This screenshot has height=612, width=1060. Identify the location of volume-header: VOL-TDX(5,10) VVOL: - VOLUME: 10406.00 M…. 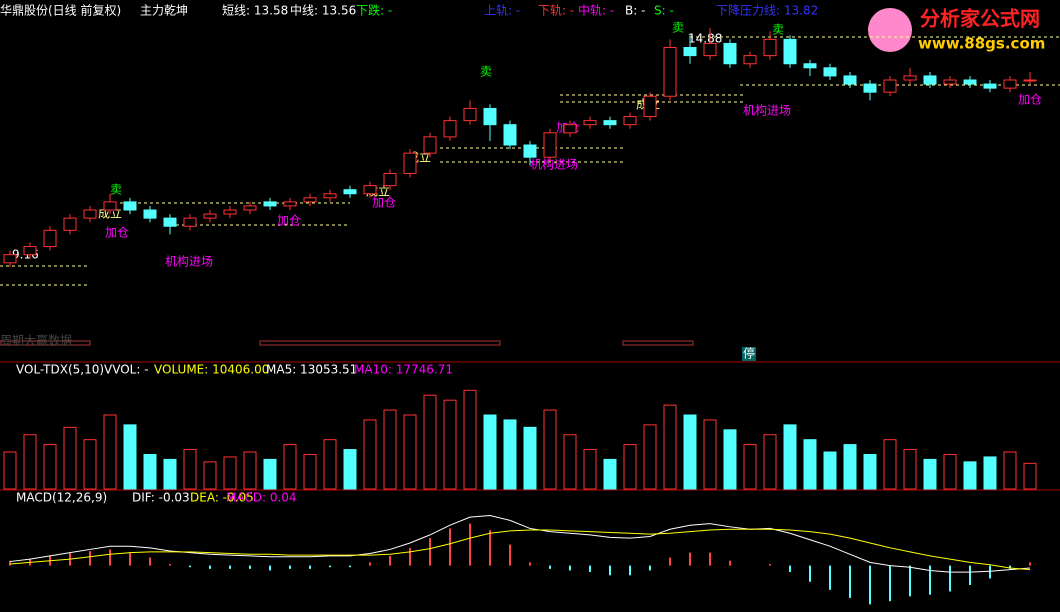
(234, 370).